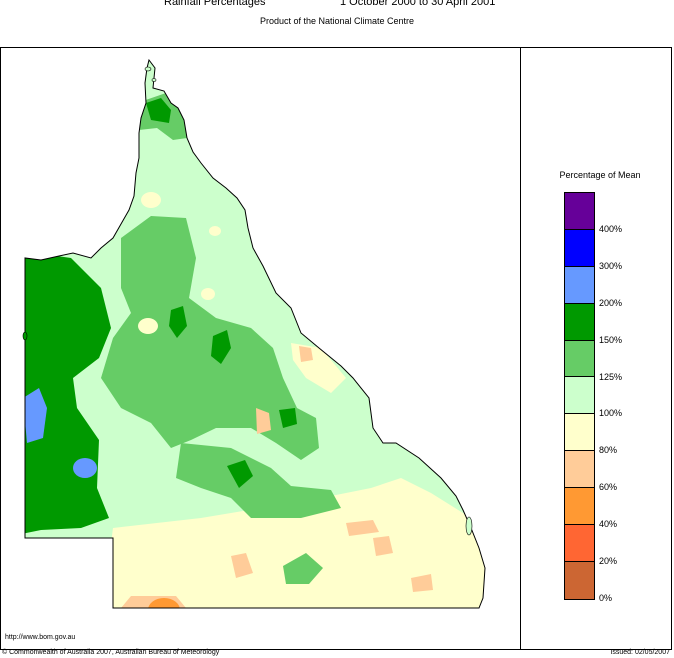 This screenshot has height=658, width=674. What do you see at coordinates (40, 637) in the screenshot?
I see `footer-url: http://www.bom.gov.au` at bounding box center [40, 637].